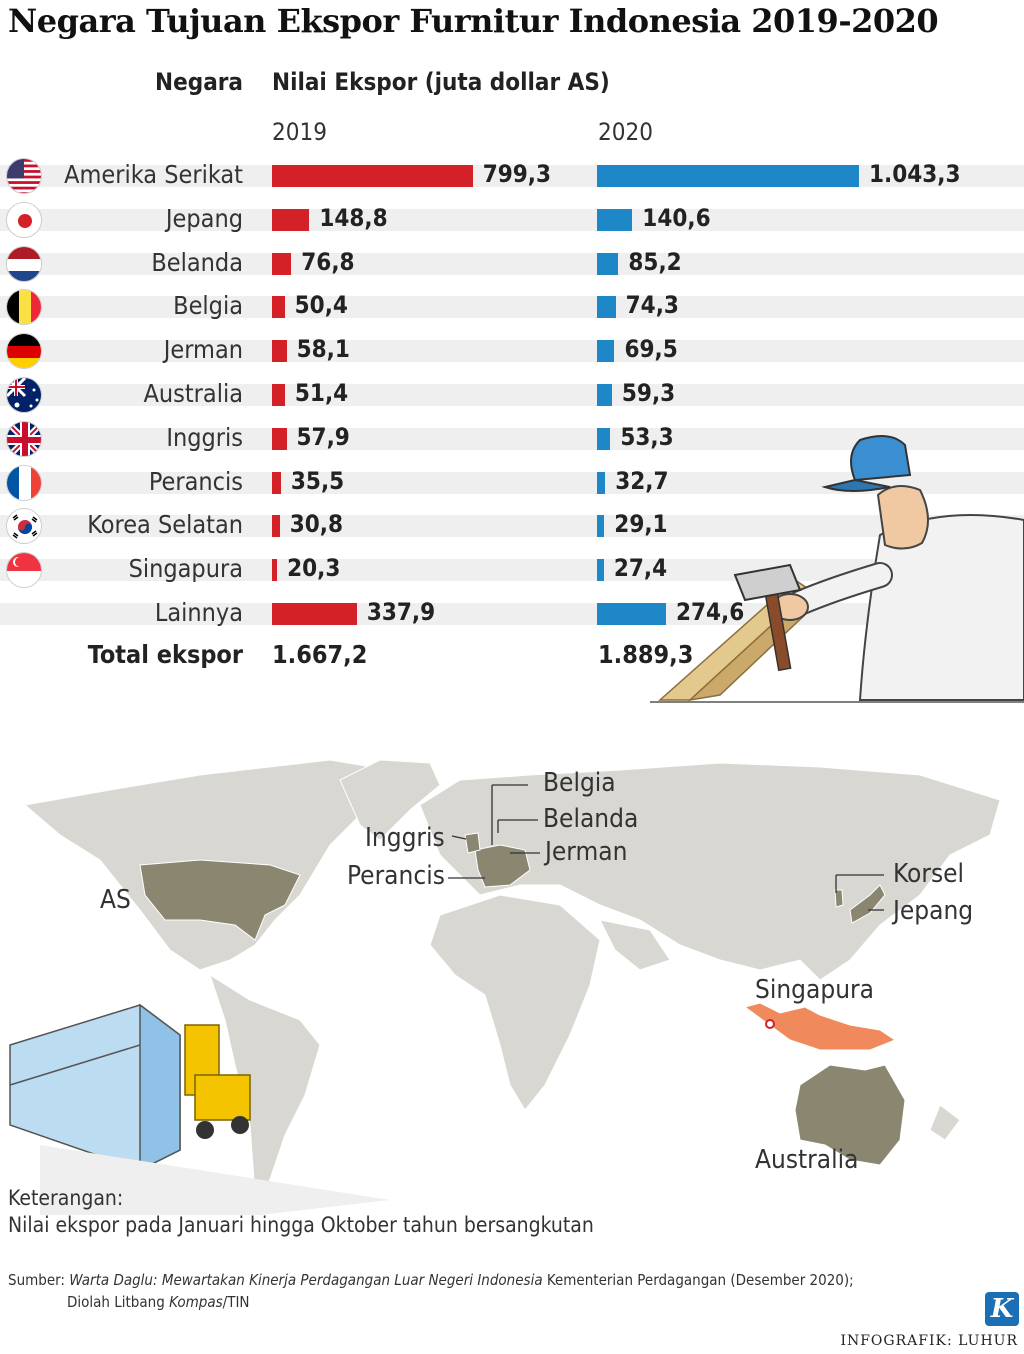 The width and height of the screenshot is (1024, 1354). Describe the element at coordinates (839, 898) in the screenshot. I see `map-korea` at that location.